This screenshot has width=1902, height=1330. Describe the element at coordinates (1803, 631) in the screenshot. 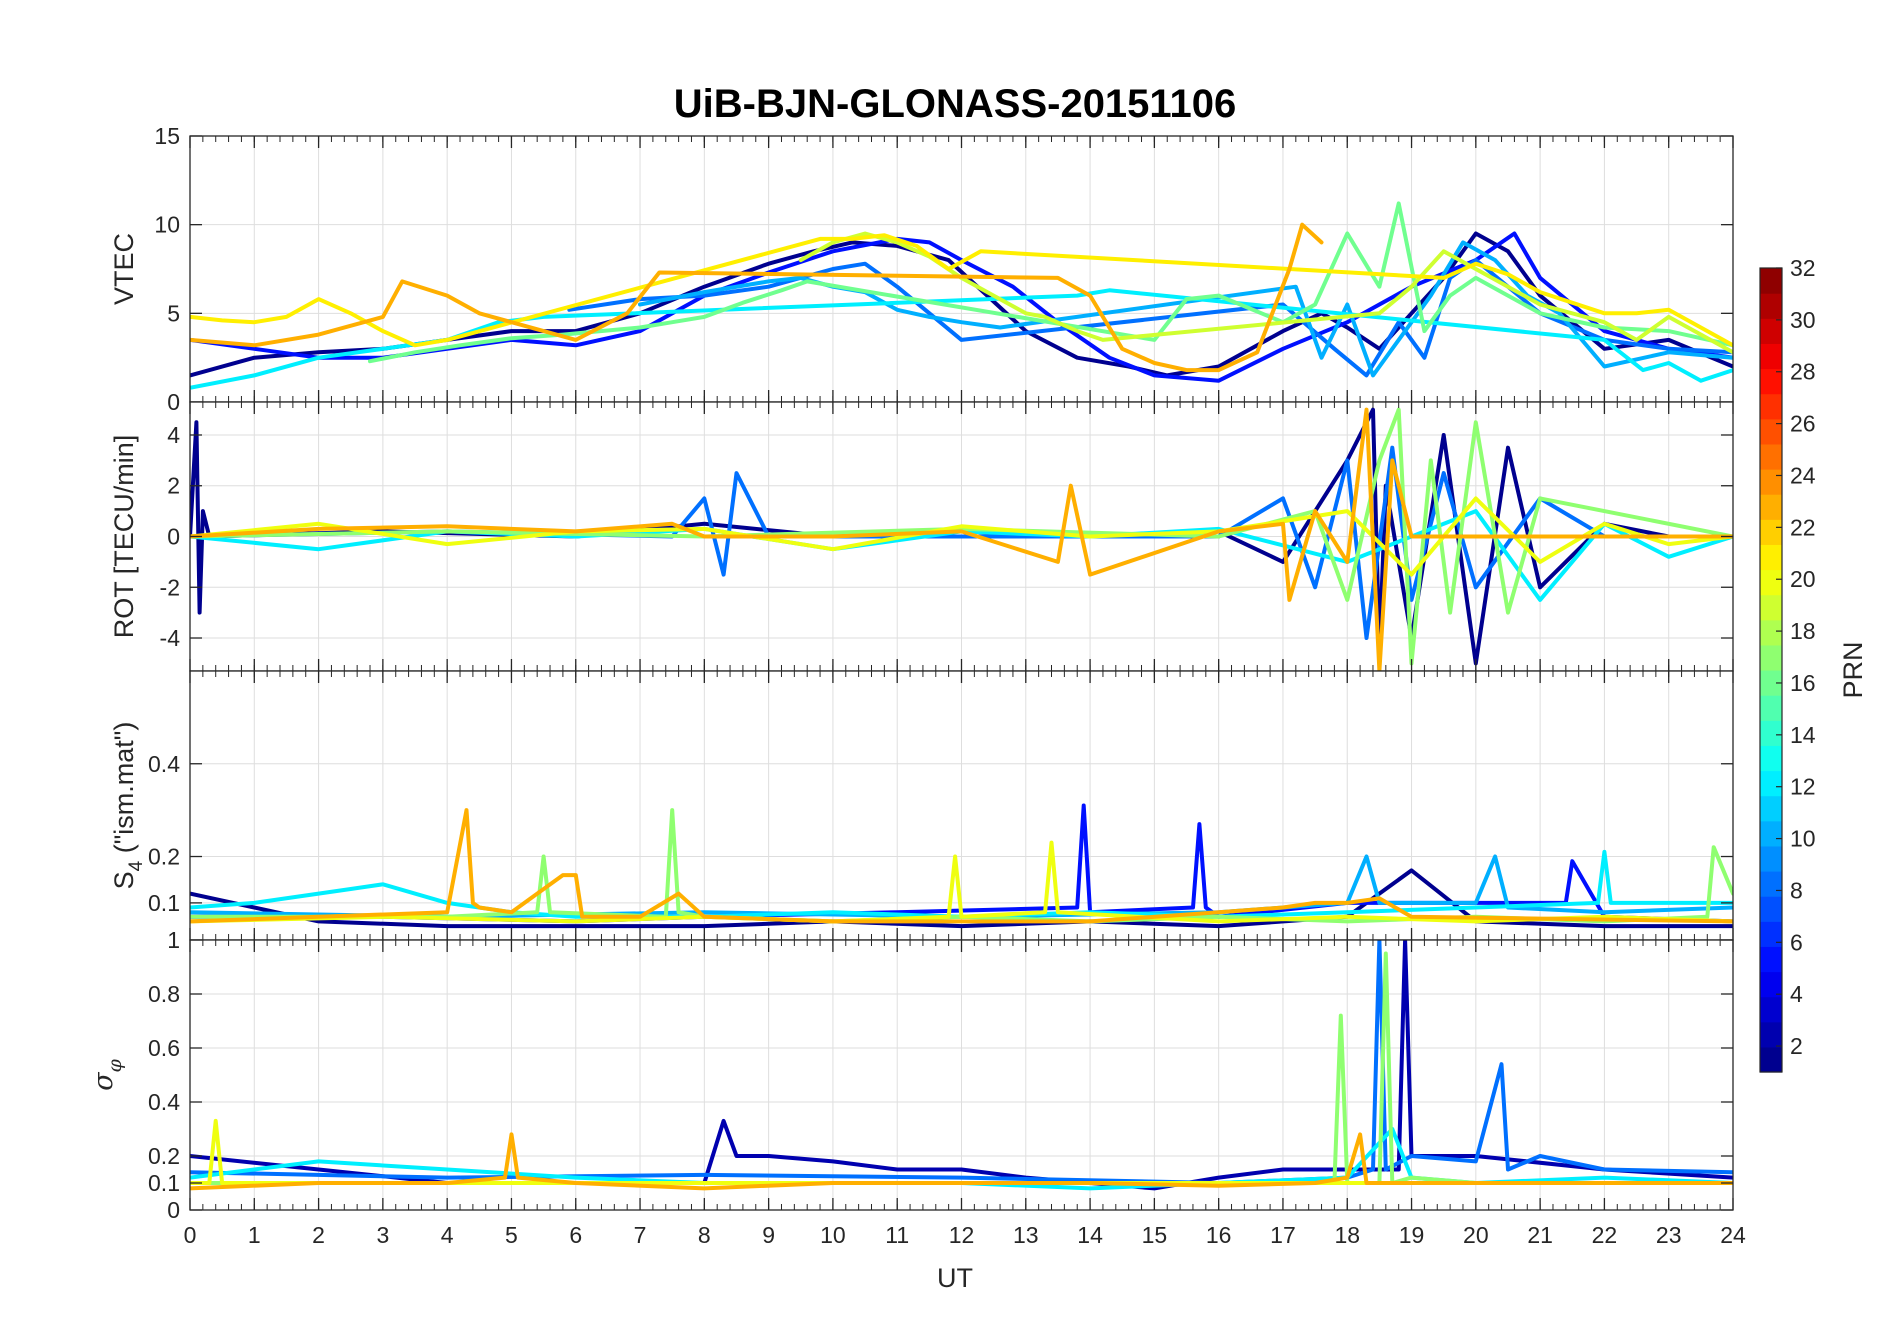

I see `colorbar-tick-label: 18` at that location.